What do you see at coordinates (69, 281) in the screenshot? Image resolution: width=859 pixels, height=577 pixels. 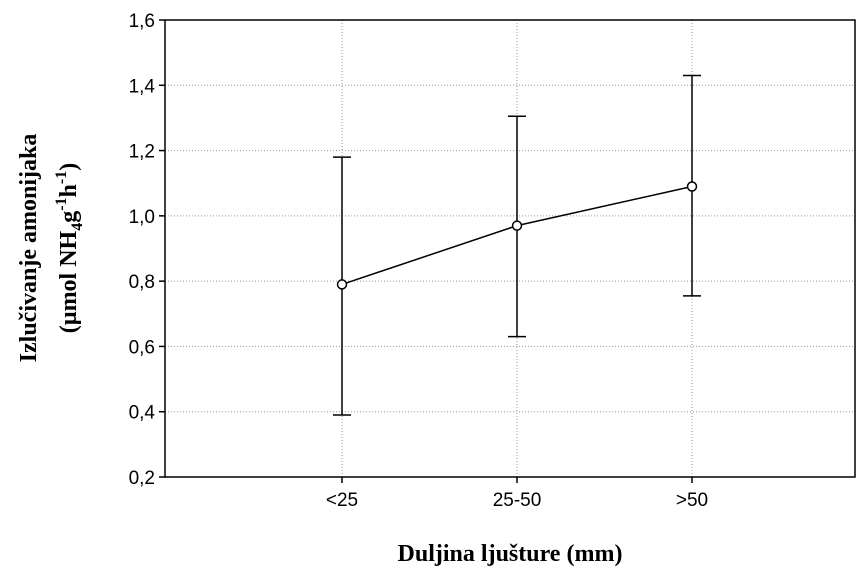 I see `y-axis-title-unit-start: (µmol NH` at bounding box center [69, 281].